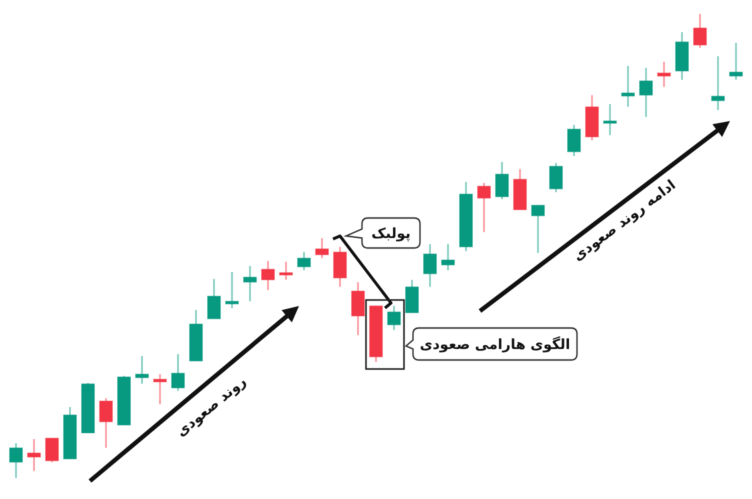  Describe the element at coordinates (211, 407) in the screenshot. I see `annotation: روند صعودی` at that location.